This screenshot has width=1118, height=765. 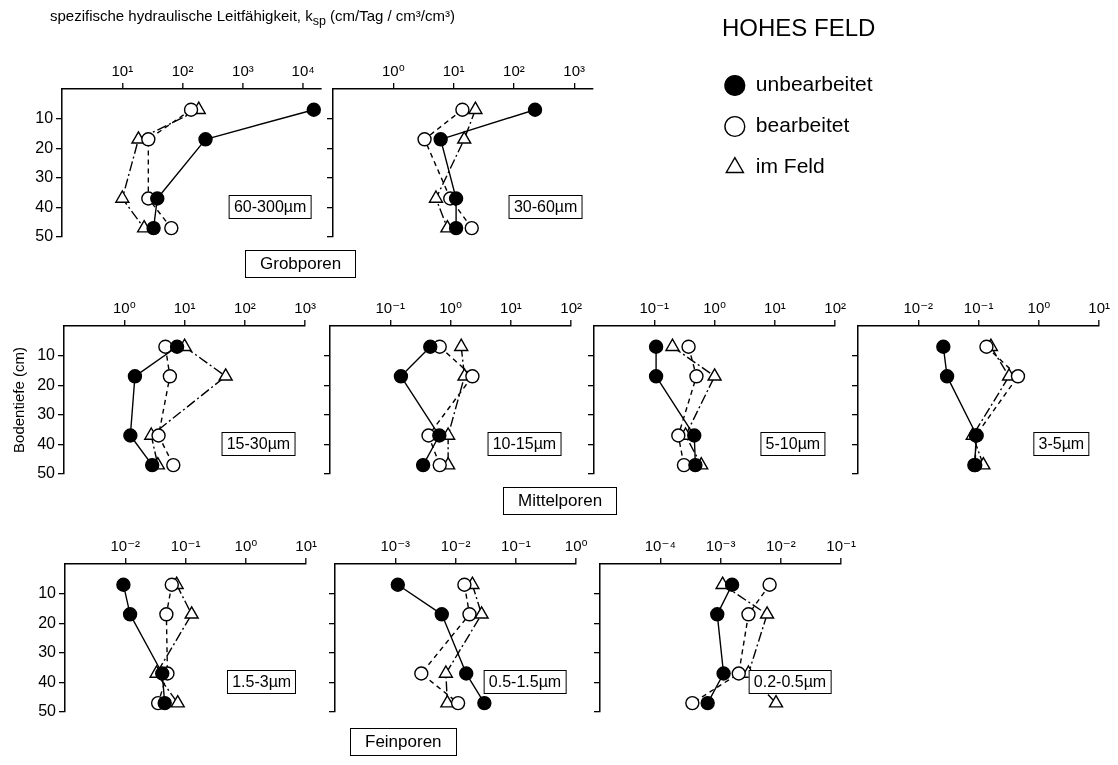 What do you see at coordinates (1061, 444) in the screenshot?
I see `annotation: 3-5µm` at bounding box center [1061, 444].